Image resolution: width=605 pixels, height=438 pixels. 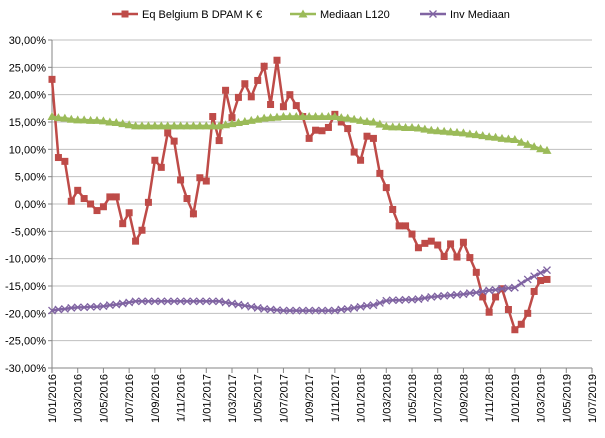 What do you see at coordinates (355, 15) in the screenshot?
I see `legend-label: Mediaan L120` at bounding box center [355, 15].